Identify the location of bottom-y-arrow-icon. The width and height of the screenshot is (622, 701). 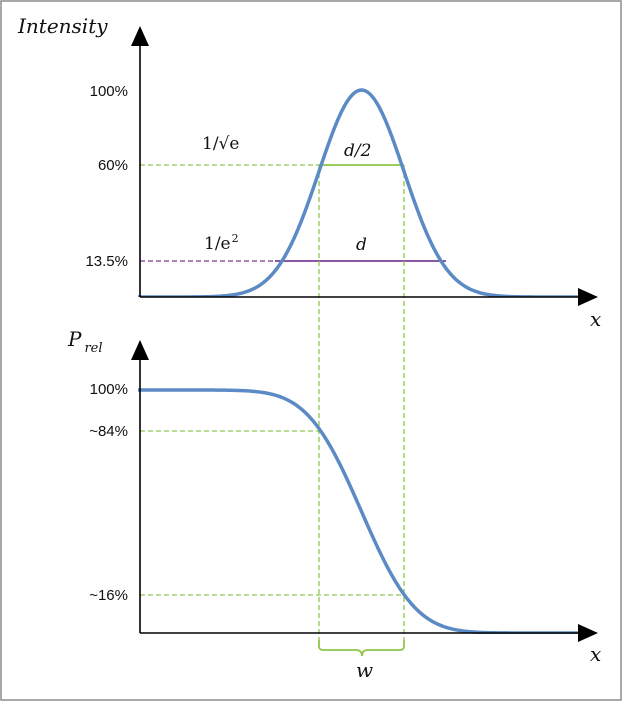
(140, 350).